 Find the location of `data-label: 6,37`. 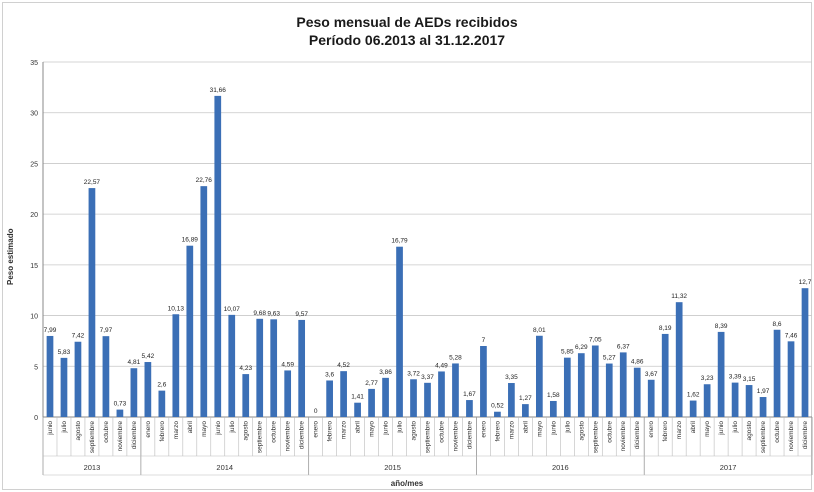

data-label: 6,37 is located at coordinates (623, 346).